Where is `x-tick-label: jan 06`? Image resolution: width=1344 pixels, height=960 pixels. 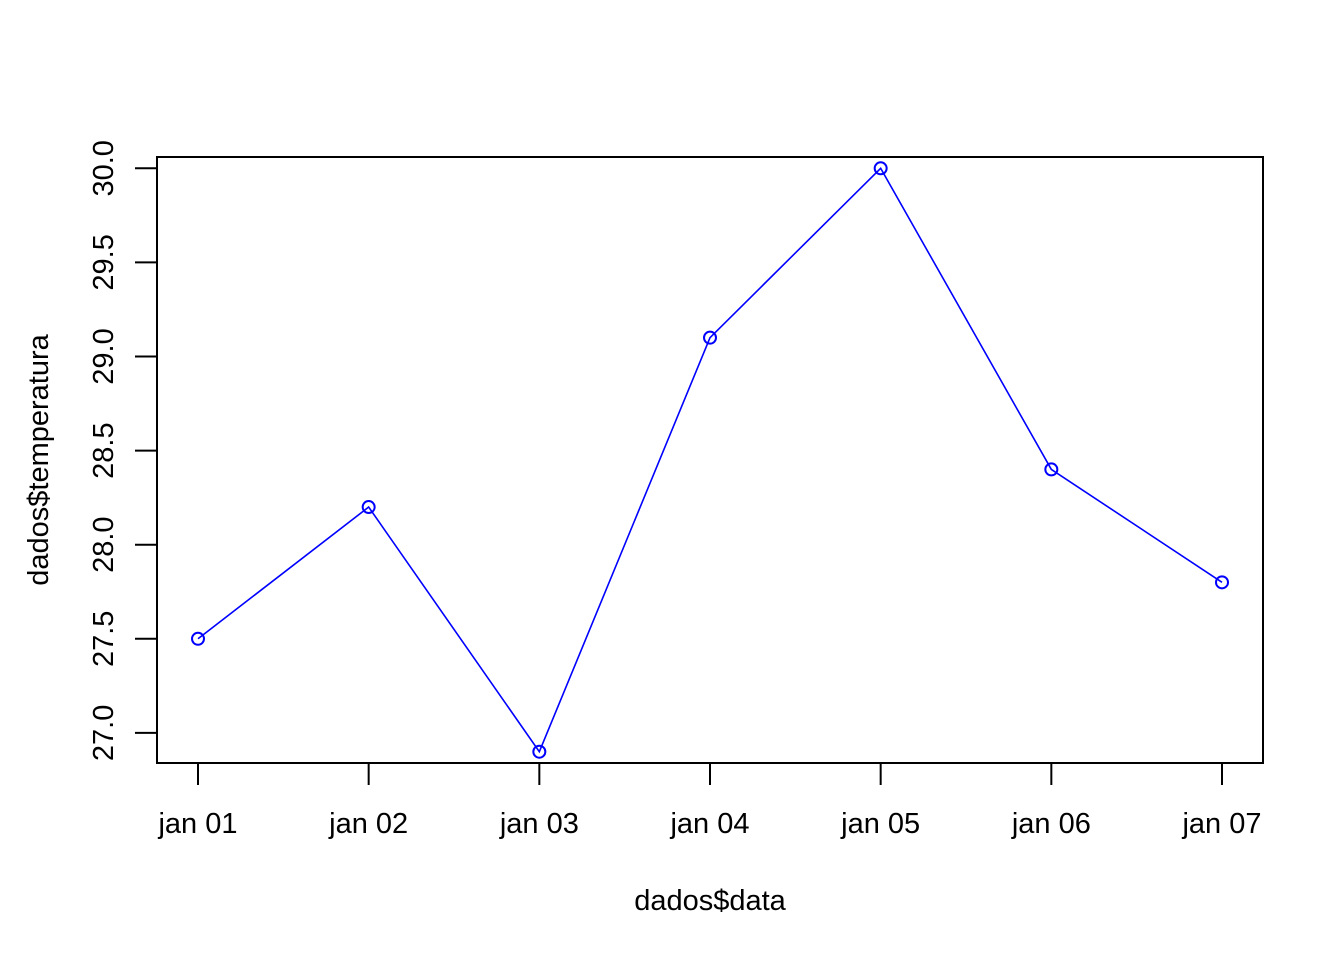
x-tick-label: jan 06 is located at coordinates (1051, 824).